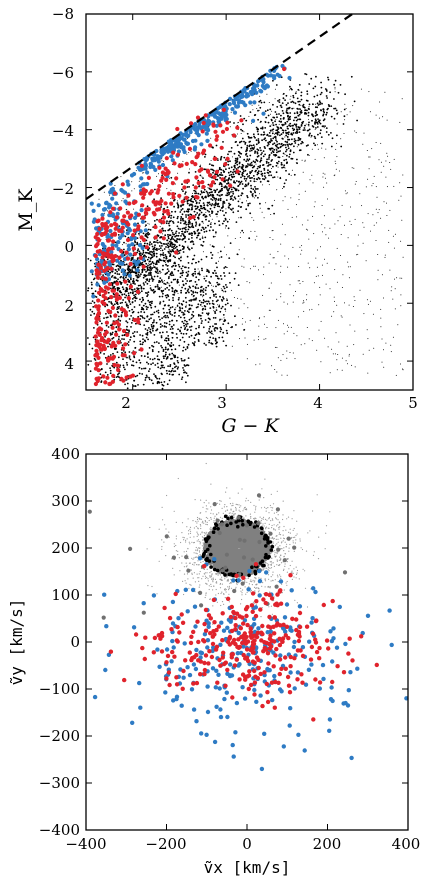  Describe the element at coordinates (239, 100) in the screenshot. I see `blue-data-point` at that location.